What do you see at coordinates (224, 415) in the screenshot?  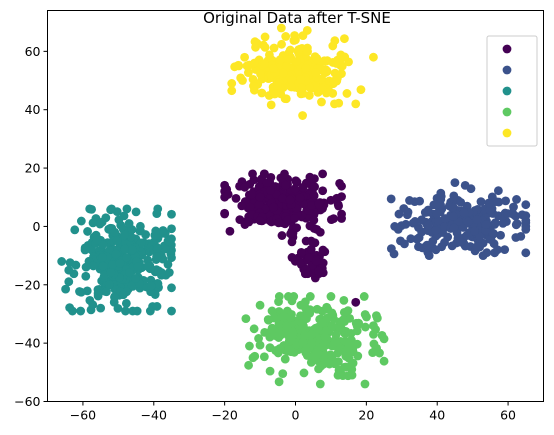 I see `x-tick-label: −20` at bounding box center [224, 415].